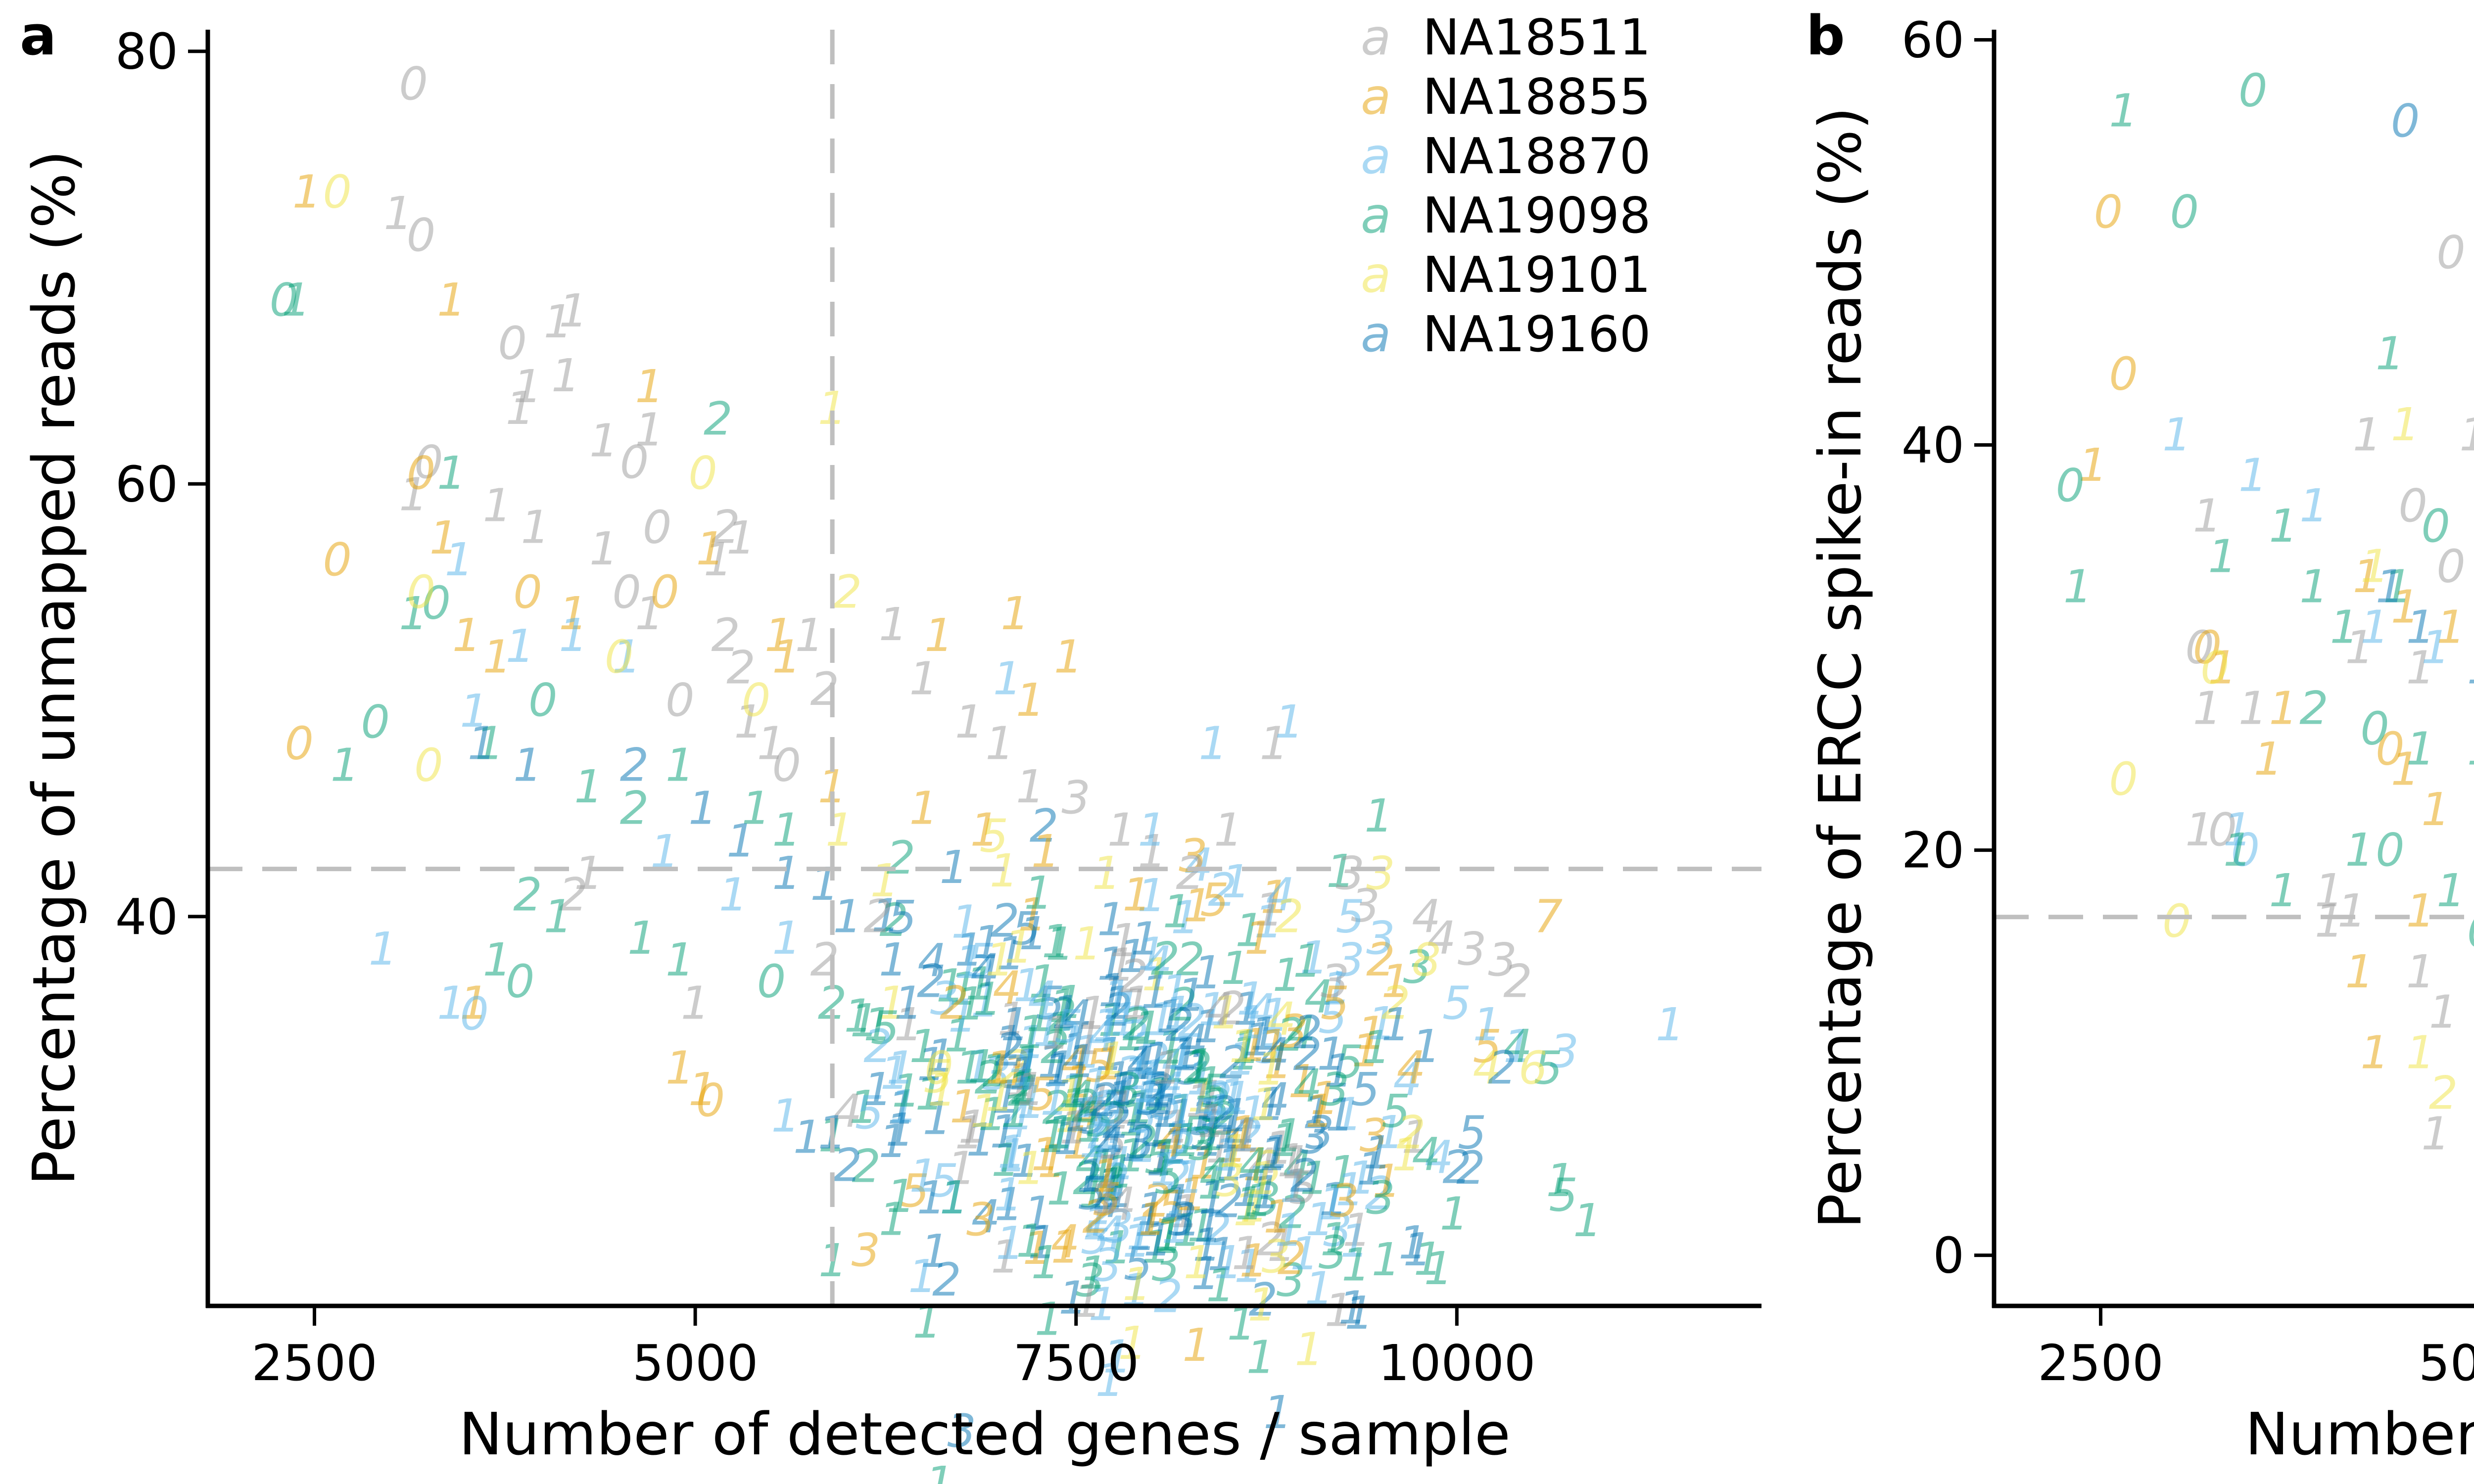 Image resolution: width=2474 pixels, height=1484 pixels. I want to click on legend-item: a NA19101, so click(1506, 275).